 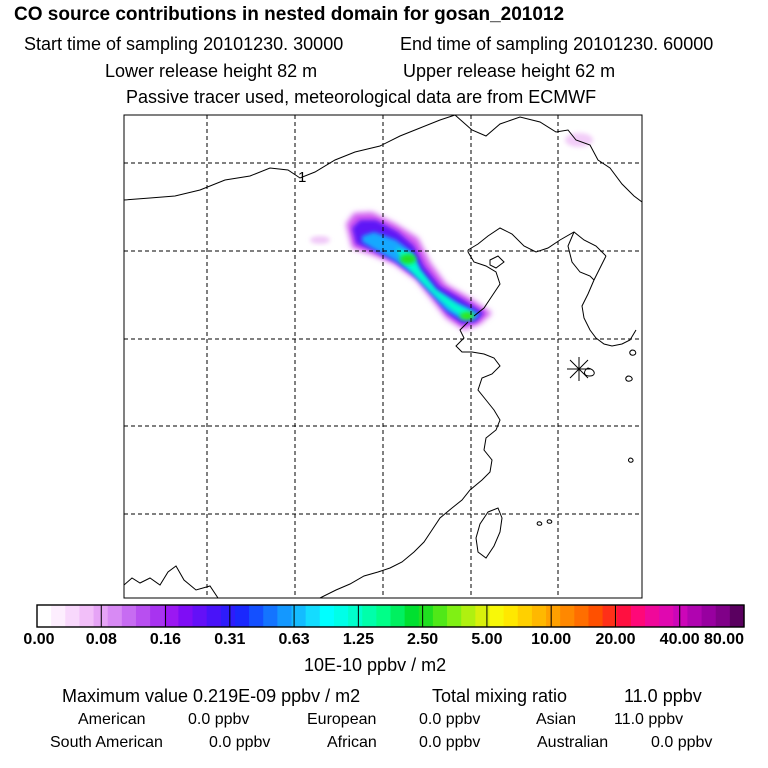 What do you see at coordinates (434, 283) in the screenshot?
I see `plume-core` at bounding box center [434, 283].